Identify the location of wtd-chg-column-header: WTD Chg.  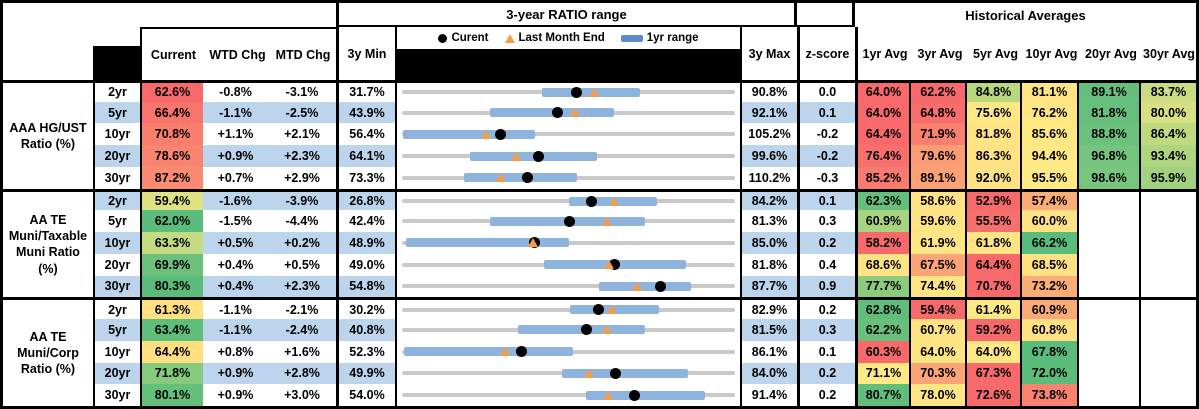
(237, 54).